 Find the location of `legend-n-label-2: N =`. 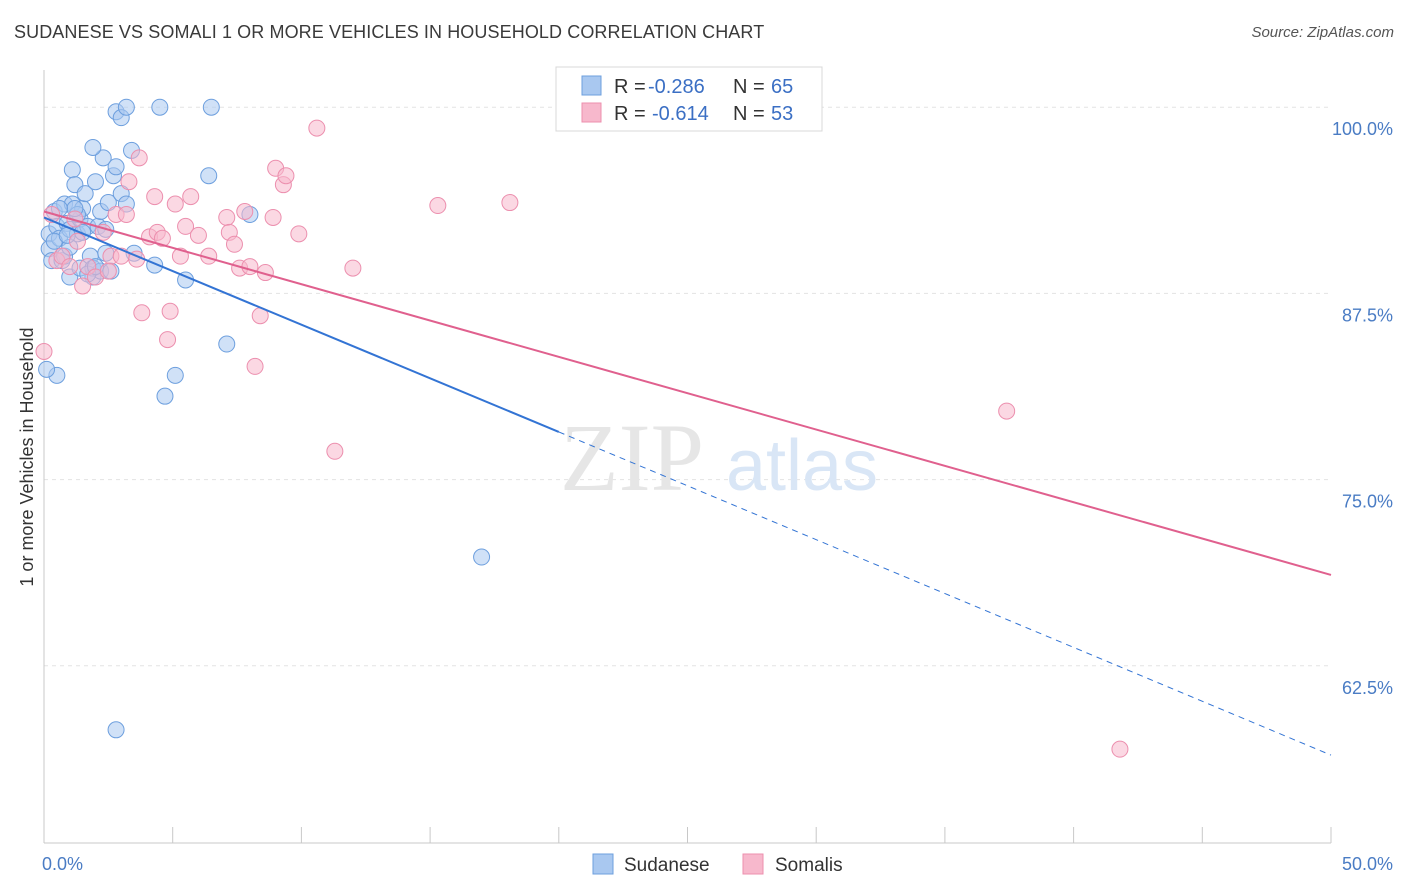

legend-n-label-2: N = is located at coordinates (749, 114).